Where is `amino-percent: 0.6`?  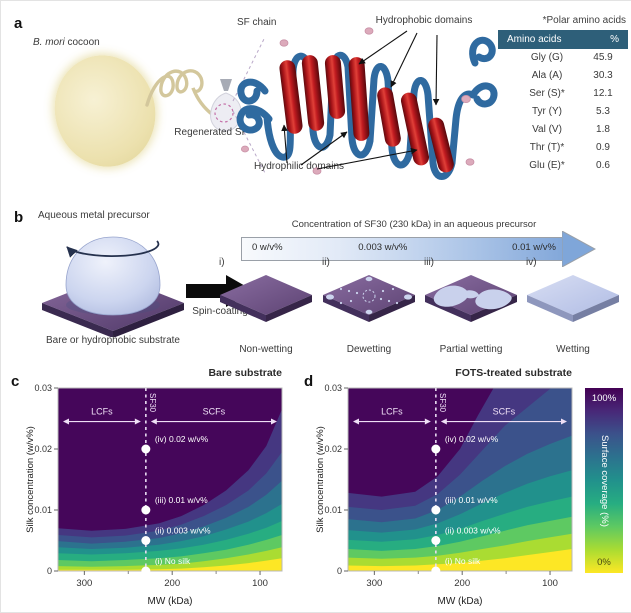
amino-percent: 0.6 is located at coordinates (603, 165).